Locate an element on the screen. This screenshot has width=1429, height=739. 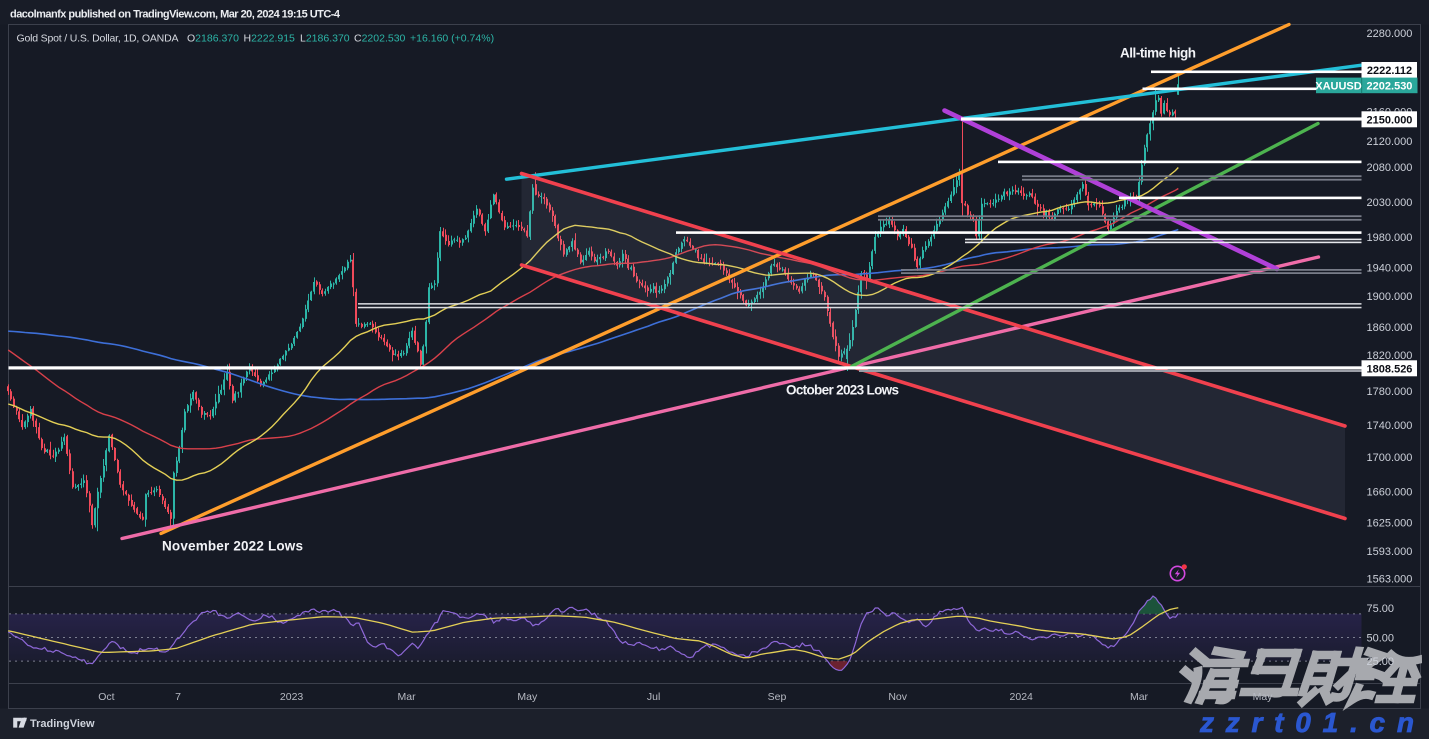
svg-text: O2186.370 is located at coordinates (213, 39).